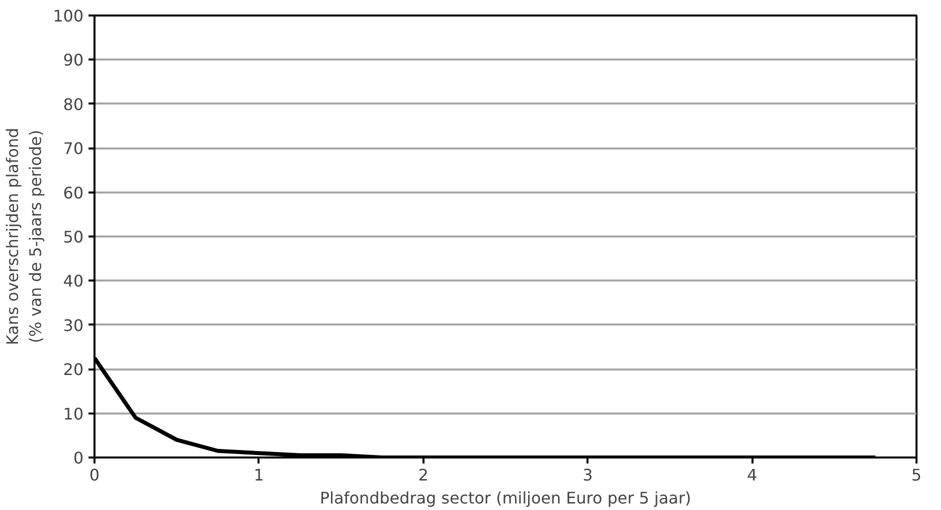 The image size is (941, 510). Describe the element at coordinates (73, 237) in the screenshot. I see `y-tick-label: 50` at that location.